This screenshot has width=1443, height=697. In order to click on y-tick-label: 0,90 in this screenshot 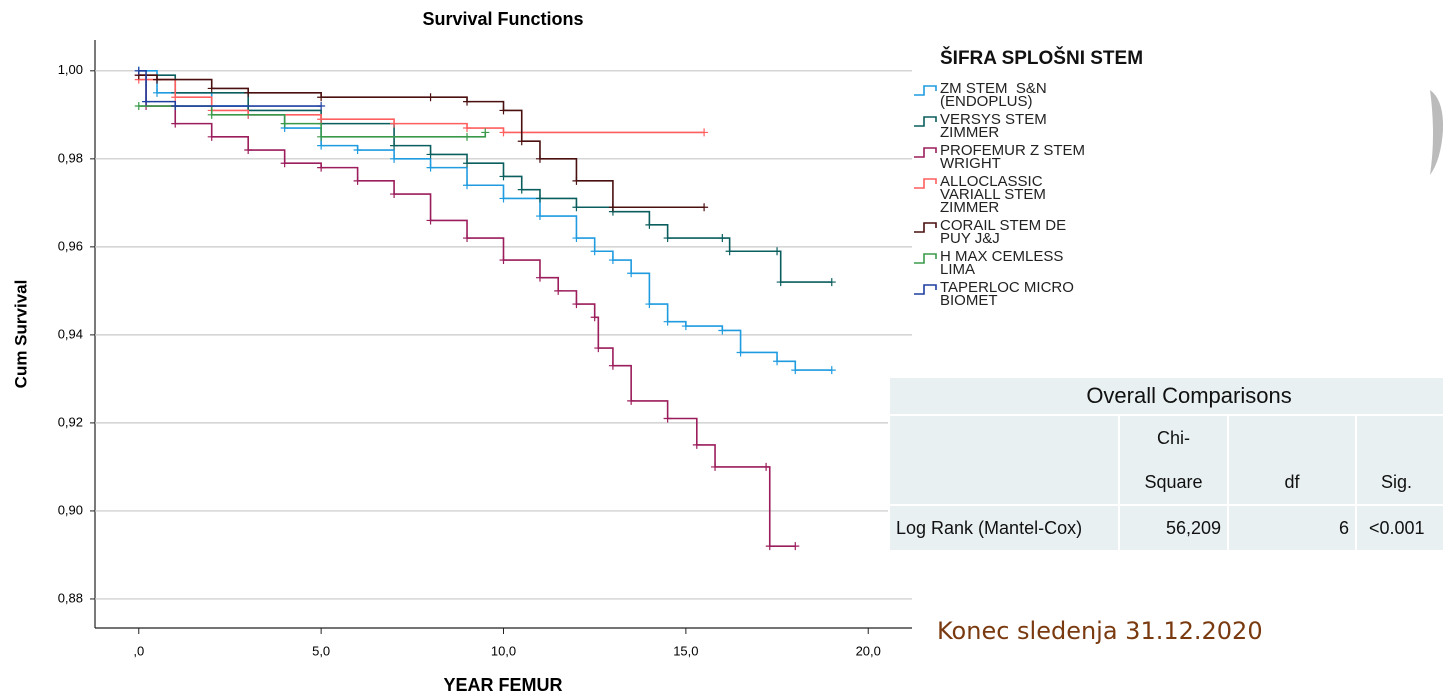, I will do `click(70, 509)`.